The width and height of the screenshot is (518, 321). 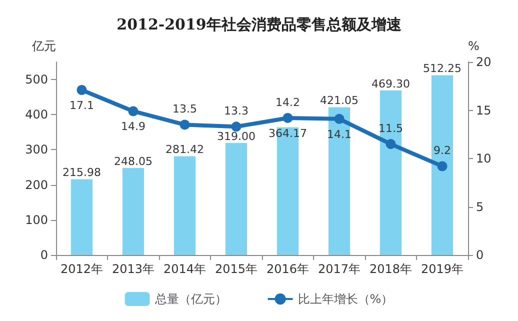 I want to click on legend-label: 比上年增长（%）, so click(x=346, y=299).